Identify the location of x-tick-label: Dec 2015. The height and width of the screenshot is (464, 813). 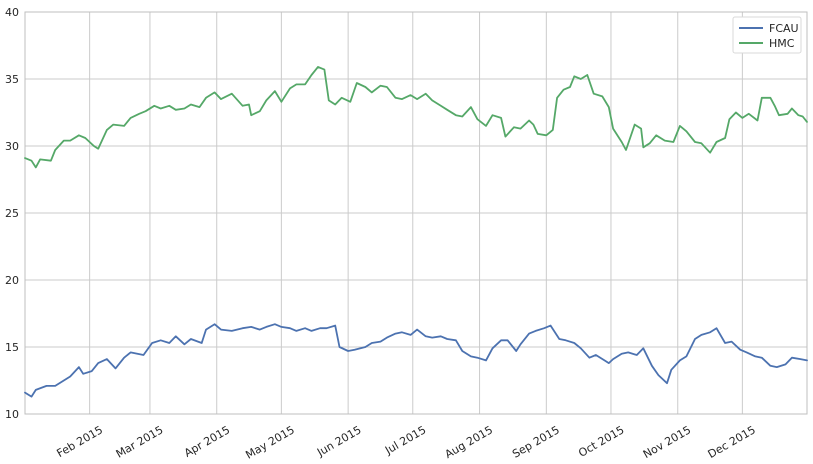
(732, 441).